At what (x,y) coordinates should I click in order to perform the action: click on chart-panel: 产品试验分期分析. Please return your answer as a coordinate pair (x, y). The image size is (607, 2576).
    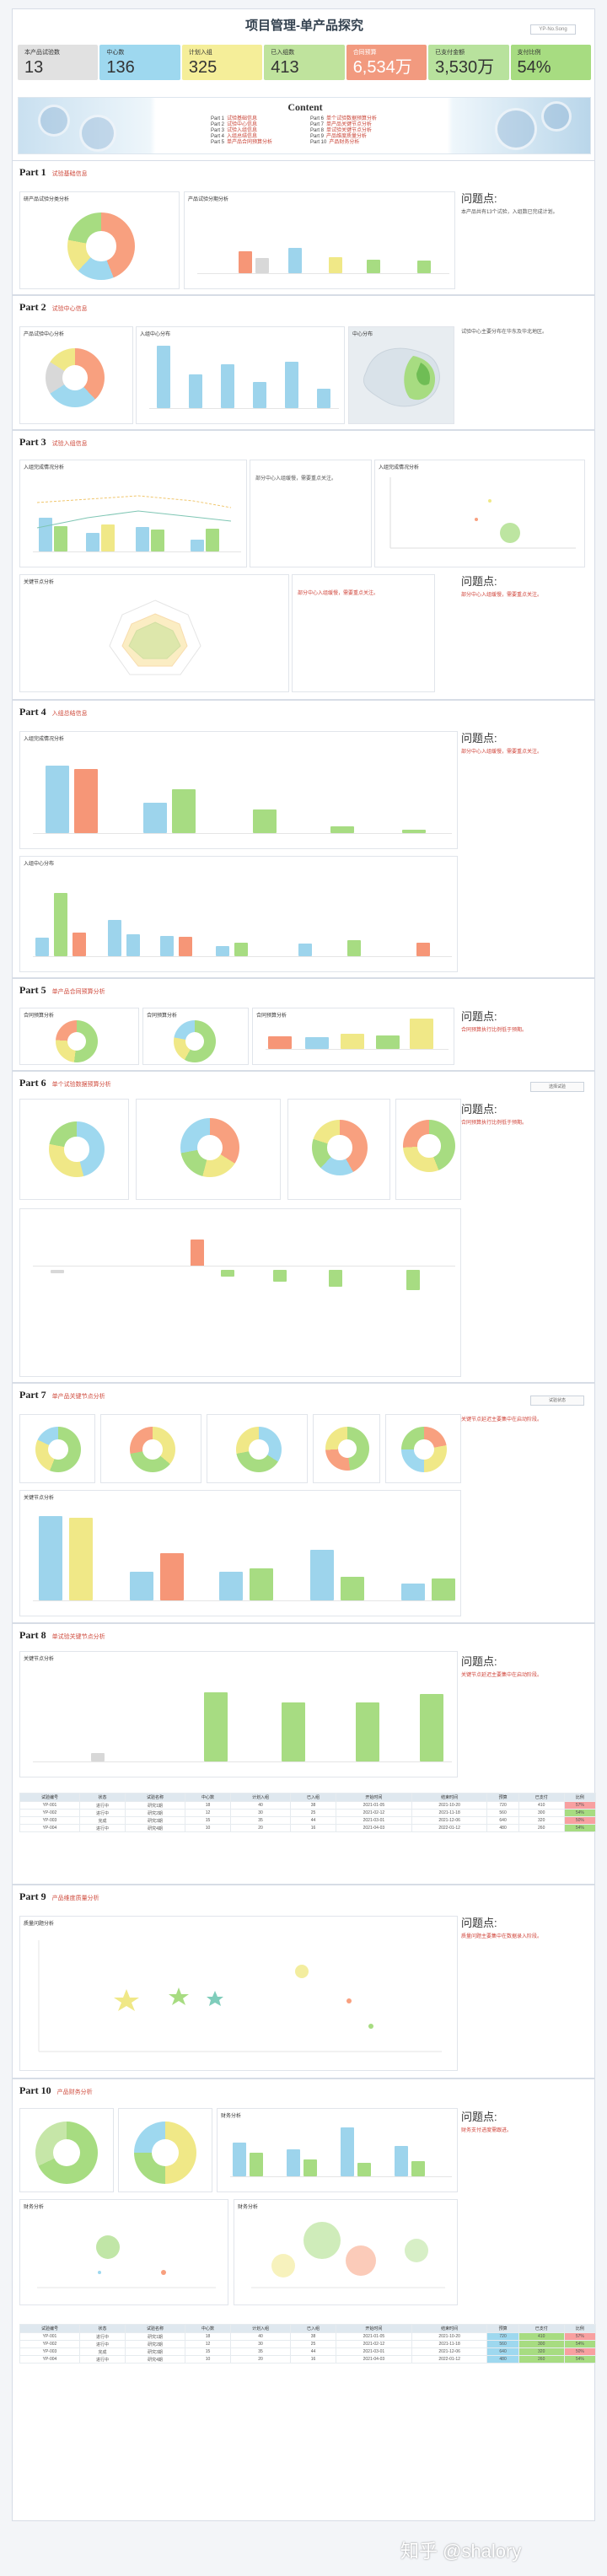
    Looking at the image, I should click on (319, 240).